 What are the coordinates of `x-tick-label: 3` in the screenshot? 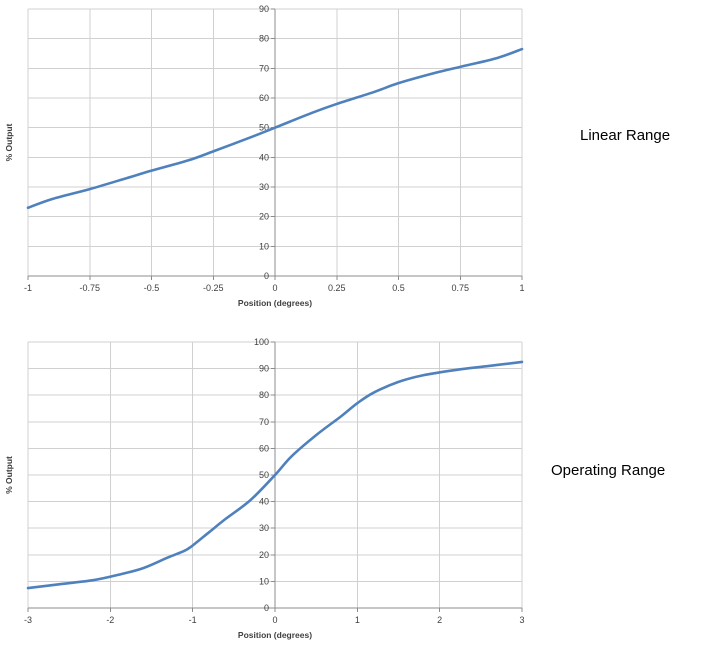 It's located at (521, 620).